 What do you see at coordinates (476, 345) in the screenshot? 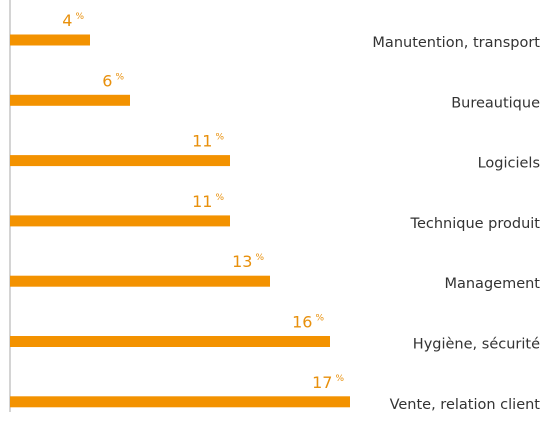
I see `category-label: Hygiène, sécurité` at bounding box center [476, 345].